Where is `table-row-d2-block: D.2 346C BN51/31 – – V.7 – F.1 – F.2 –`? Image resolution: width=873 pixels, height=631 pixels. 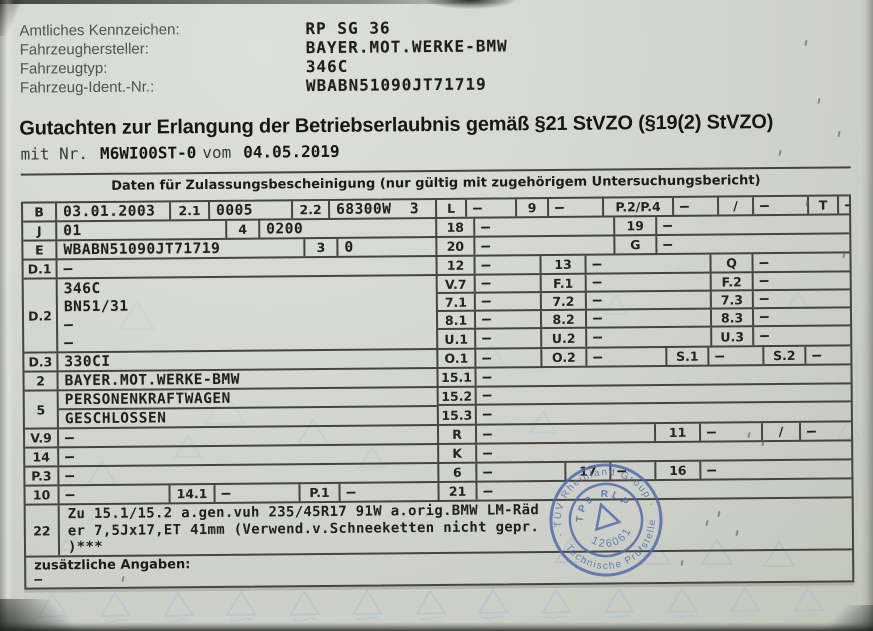 table-row-d2-block: D.2 346C BN51/31 – – V.7 – F.1 – F.2 – is located at coordinates (437, 313).